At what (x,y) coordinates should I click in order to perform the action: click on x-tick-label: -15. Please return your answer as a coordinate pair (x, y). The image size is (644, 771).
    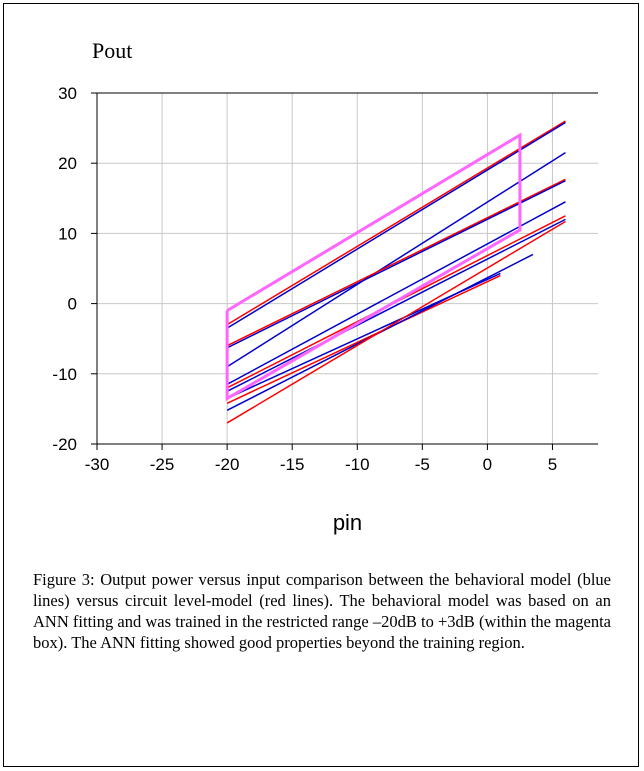
    Looking at the image, I should click on (292, 464).